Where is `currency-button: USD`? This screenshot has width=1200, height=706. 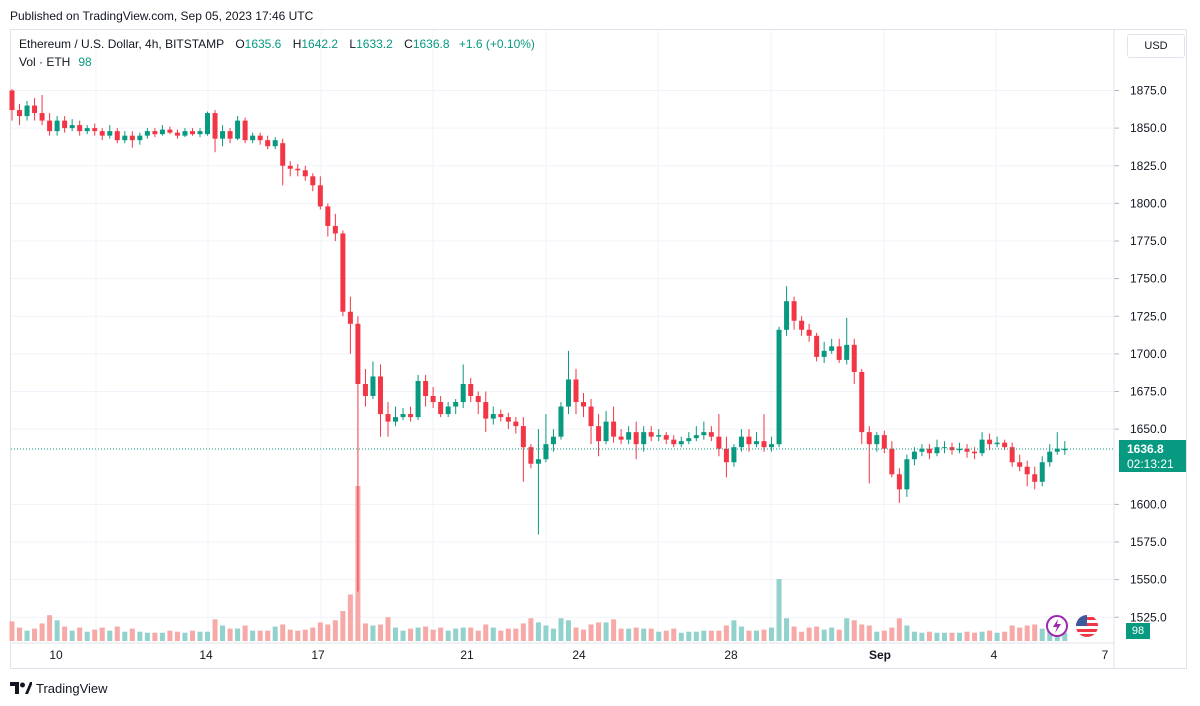 currency-button: USD is located at coordinates (1156, 46).